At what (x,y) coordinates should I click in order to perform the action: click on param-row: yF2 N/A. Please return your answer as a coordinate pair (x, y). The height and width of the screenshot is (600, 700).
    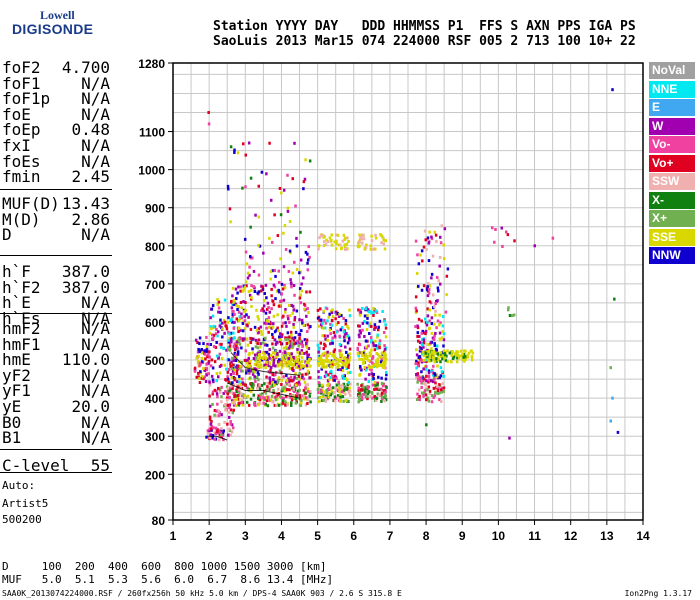
    Looking at the image, I should click on (56, 375).